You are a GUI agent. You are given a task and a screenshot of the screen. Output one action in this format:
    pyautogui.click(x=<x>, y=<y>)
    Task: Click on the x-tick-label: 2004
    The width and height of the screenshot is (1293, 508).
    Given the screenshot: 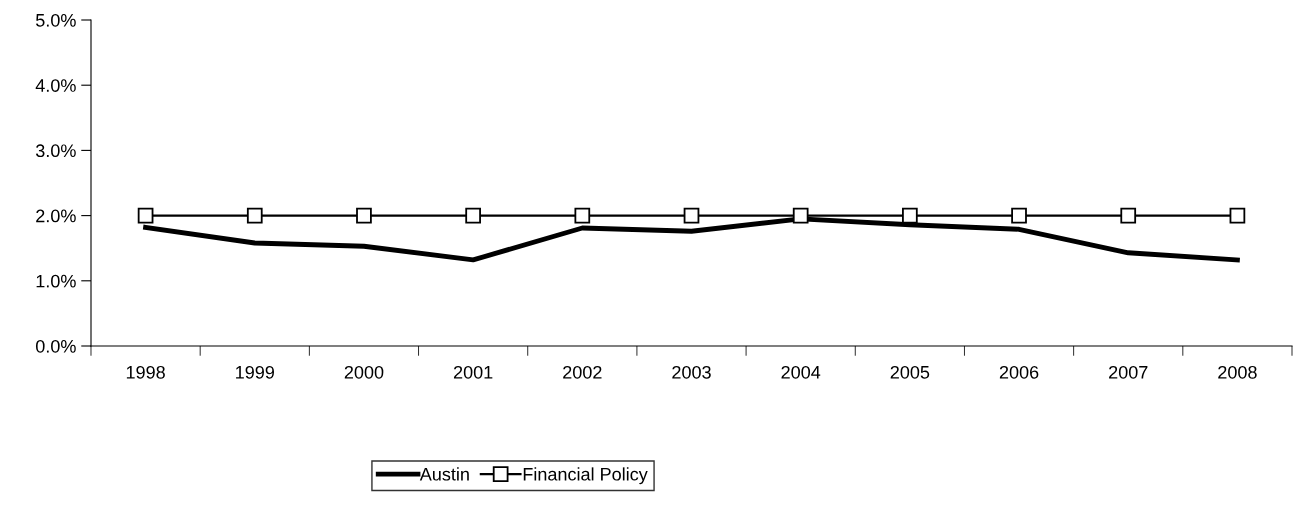 What is the action you would take?
    pyautogui.click(x=801, y=372)
    